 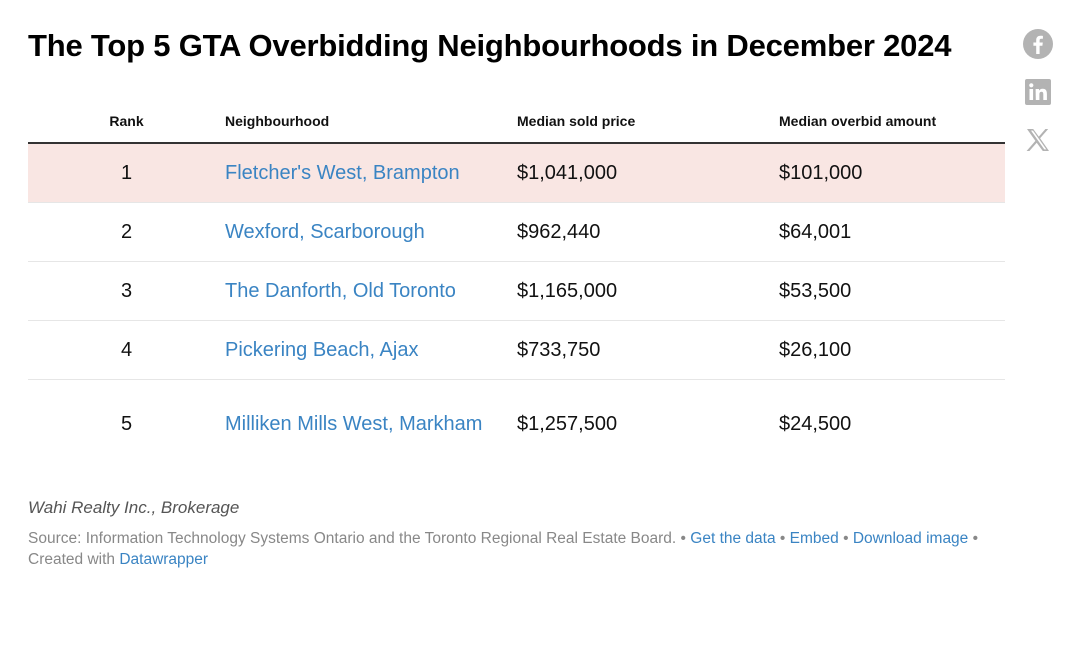 What do you see at coordinates (892, 232) in the screenshot?
I see `median-overbid-cell: $64,001` at bounding box center [892, 232].